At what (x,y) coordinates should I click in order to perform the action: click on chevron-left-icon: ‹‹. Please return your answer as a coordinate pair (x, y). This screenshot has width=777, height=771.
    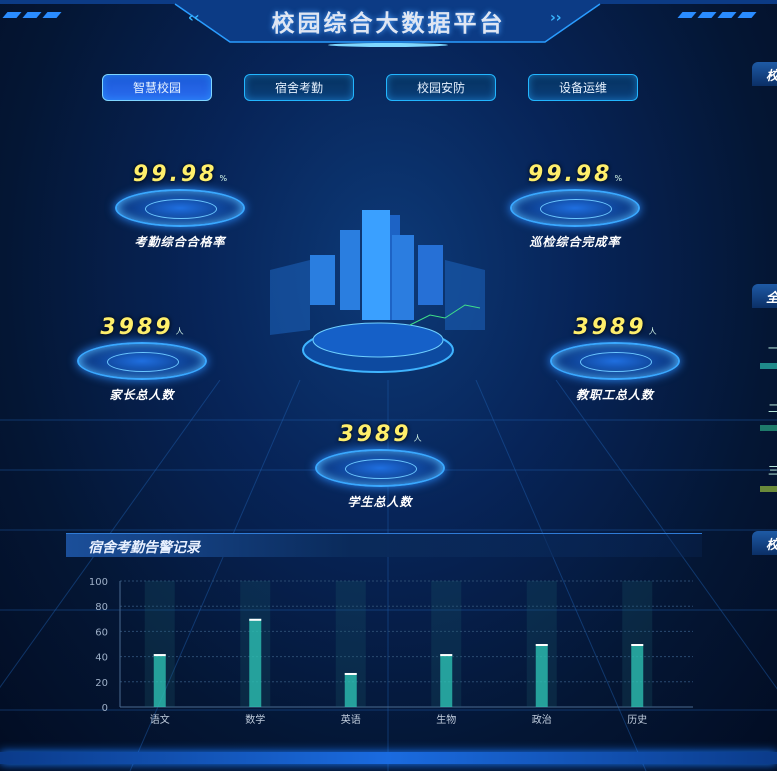
    Looking at the image, I should click on (194, 18).